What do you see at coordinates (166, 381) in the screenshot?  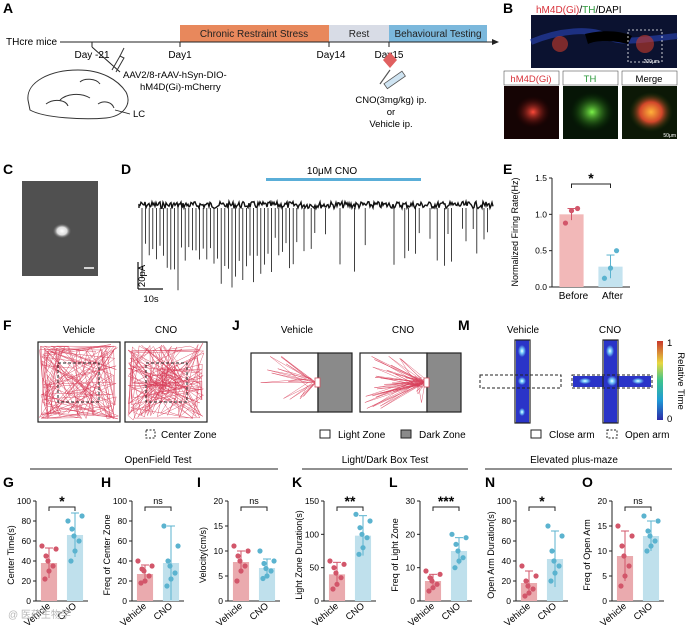 I see `f-cno-track` at bounding box center [166, 381].